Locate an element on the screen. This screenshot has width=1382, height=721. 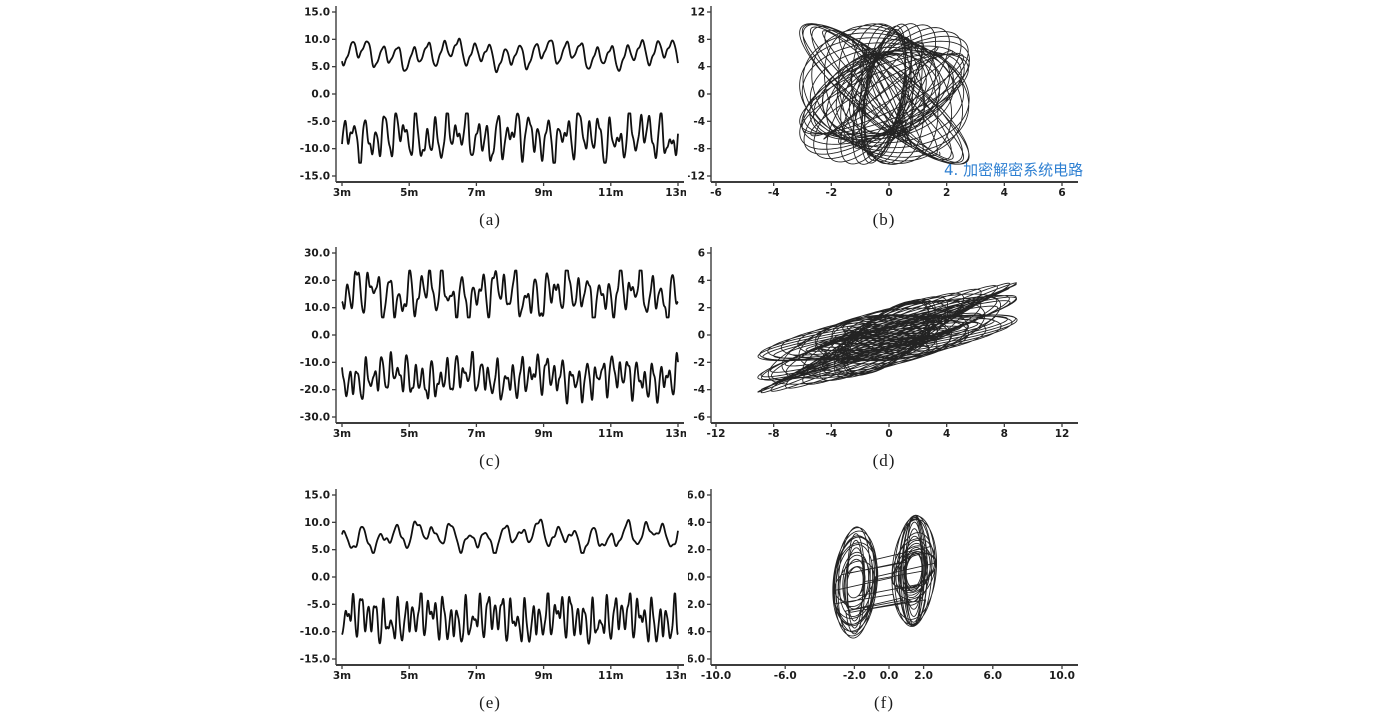
panel-b: (b) is located at coordinates (884, 120).